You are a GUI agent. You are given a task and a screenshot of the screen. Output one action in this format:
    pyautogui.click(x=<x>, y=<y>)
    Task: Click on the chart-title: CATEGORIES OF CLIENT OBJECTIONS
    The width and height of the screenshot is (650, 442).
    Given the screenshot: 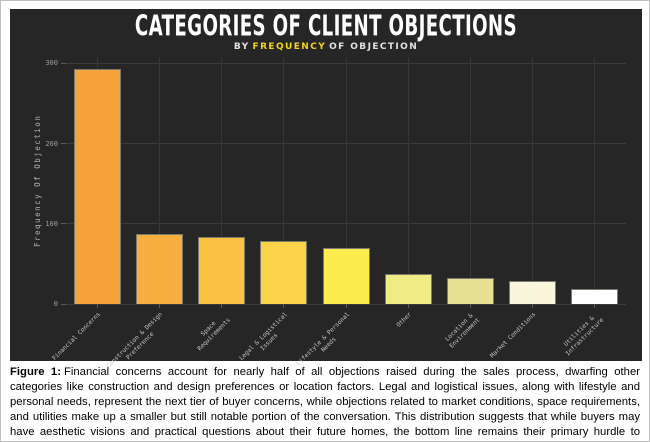 What is the action you would take?
    pyautogui.click(x=326, y=27)
    